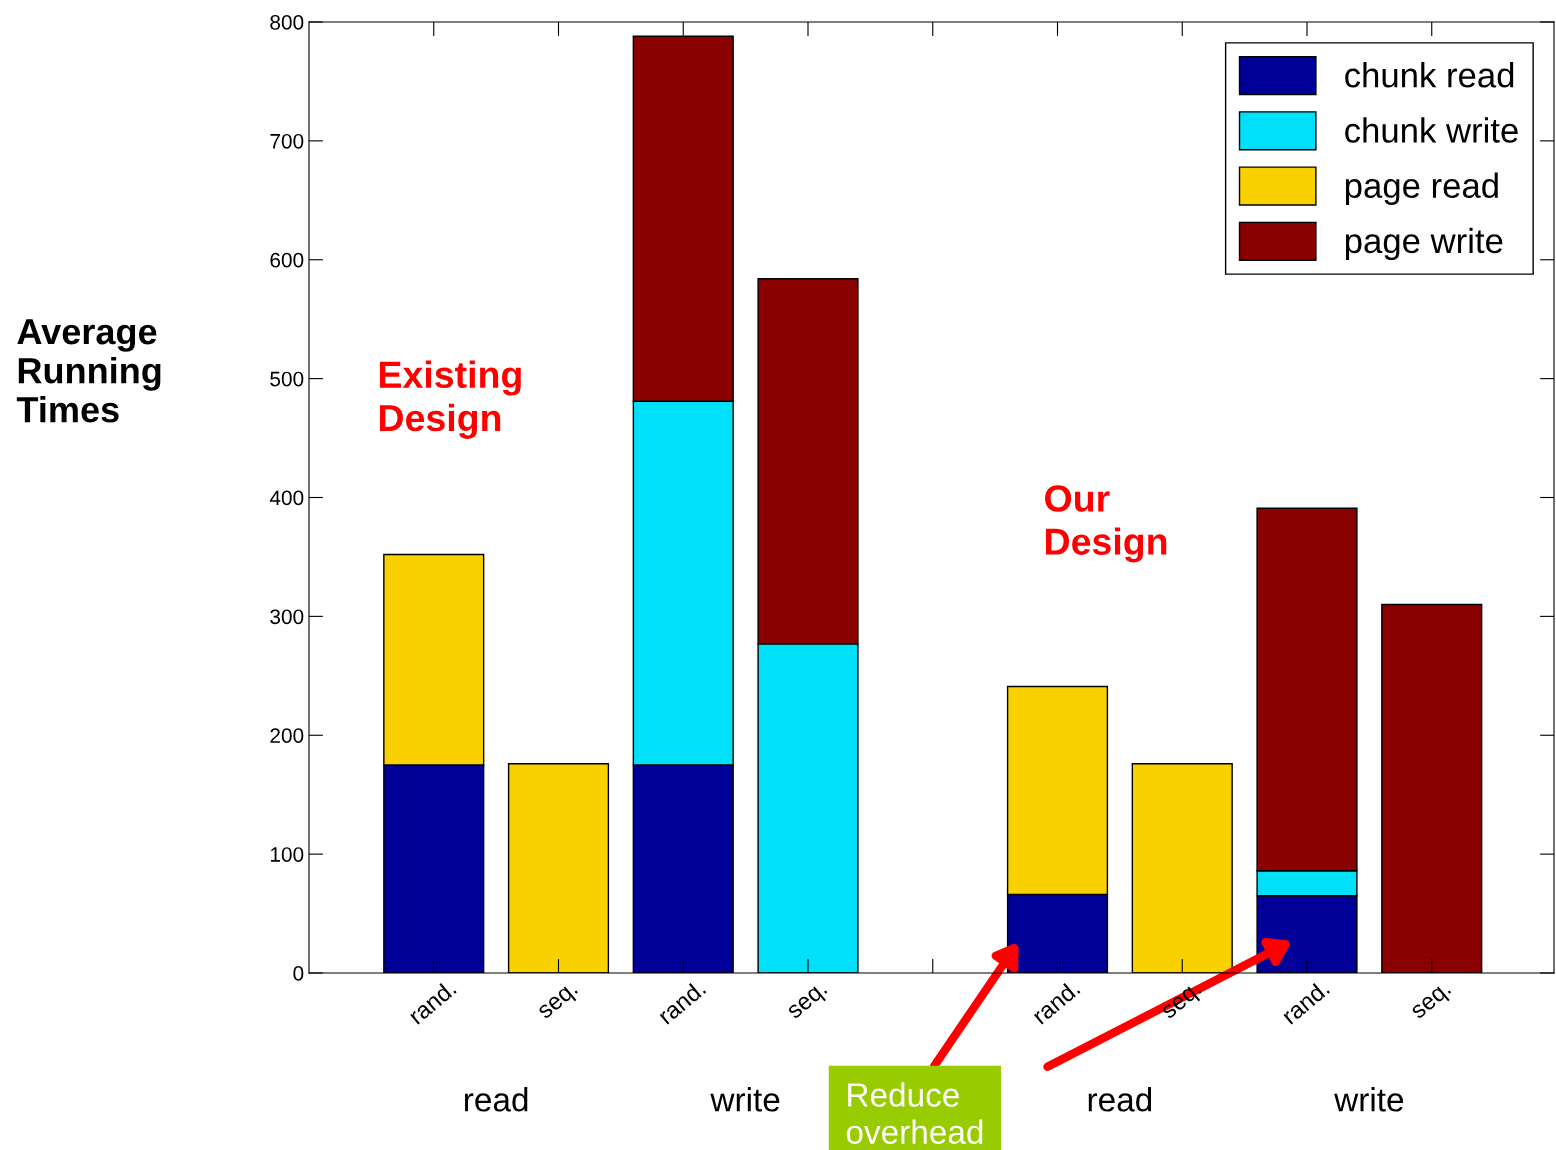 This screenshot has width=1556, height=1150. What do you see at coordinates (1421, 188) in the screenshot?
I see `legend-label: page read` at bounding box center [1421, 188].